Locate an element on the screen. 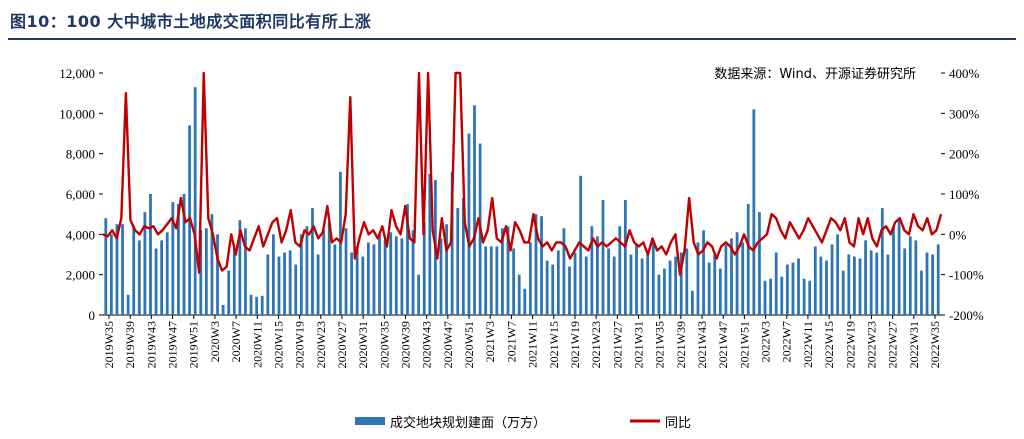 The height and width of the screenshot is (439, 1024). legend: 成交地块规划建面（万方） 同比 is located at coordinates (523, 423).